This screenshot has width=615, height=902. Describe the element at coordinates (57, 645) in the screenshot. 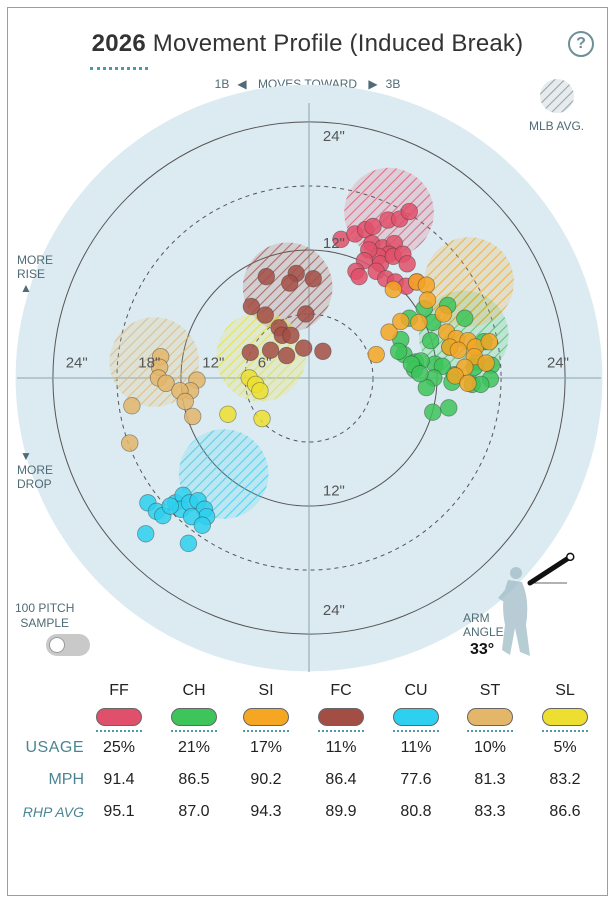

I see `toggle-knob` at that location.